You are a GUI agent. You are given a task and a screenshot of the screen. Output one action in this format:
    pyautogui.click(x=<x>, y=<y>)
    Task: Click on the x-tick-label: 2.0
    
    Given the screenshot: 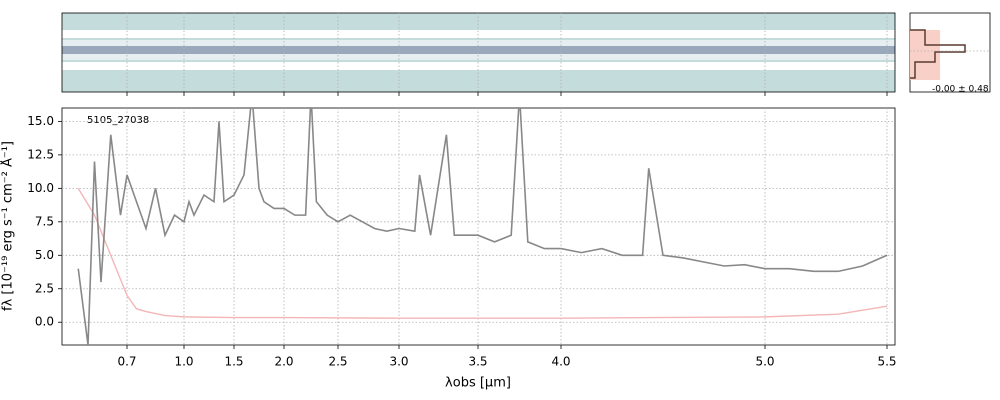 What is the action you would take?
    pyautogui.click(x=283, y=362)
    